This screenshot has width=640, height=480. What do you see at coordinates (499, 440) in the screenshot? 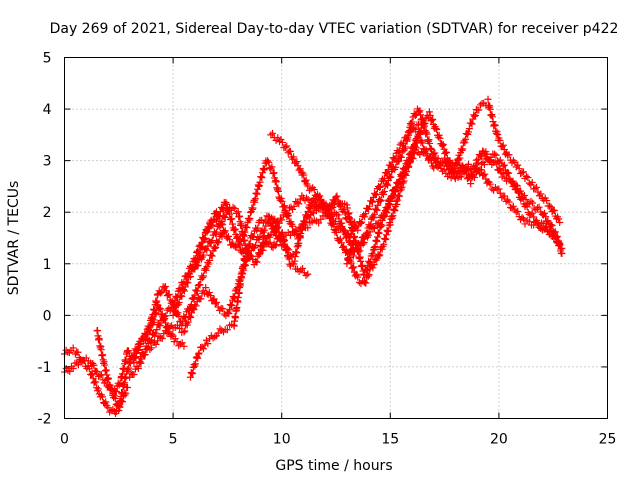
I see `x-tick-label: 20` at bounding box center [499, 440].